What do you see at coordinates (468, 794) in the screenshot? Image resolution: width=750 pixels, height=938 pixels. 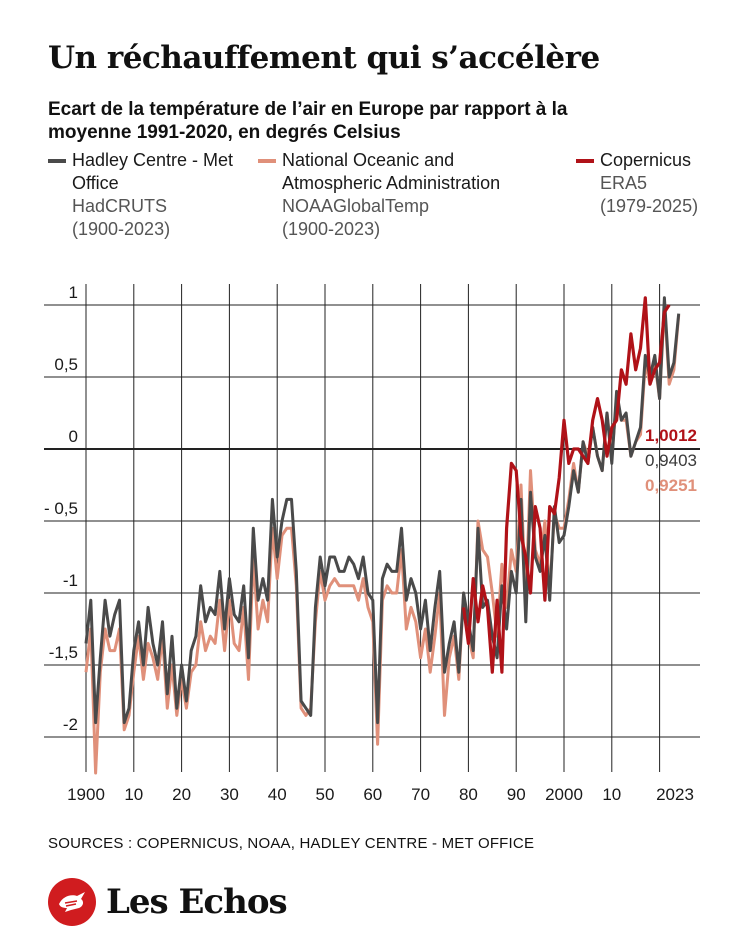 I see `x-tick-label: 80` at bounding box center [468, 794].